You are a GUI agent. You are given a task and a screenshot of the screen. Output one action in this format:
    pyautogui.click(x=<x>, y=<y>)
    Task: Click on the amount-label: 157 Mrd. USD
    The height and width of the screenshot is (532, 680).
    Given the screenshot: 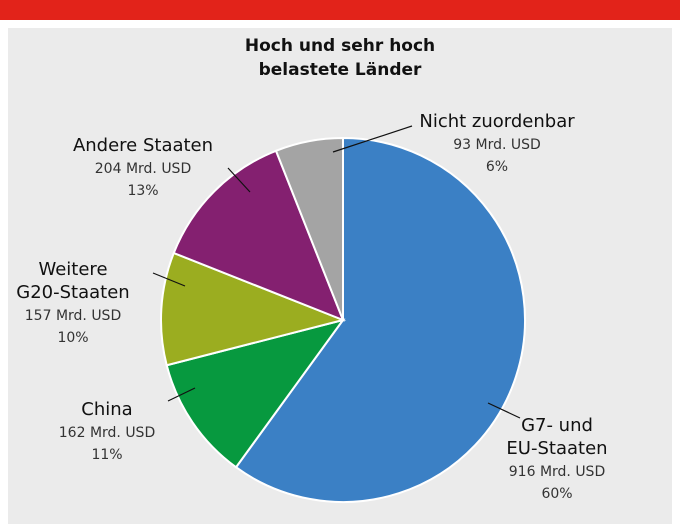 What is the action you would take?
    pyautogui.click(x=73, y=316)
    